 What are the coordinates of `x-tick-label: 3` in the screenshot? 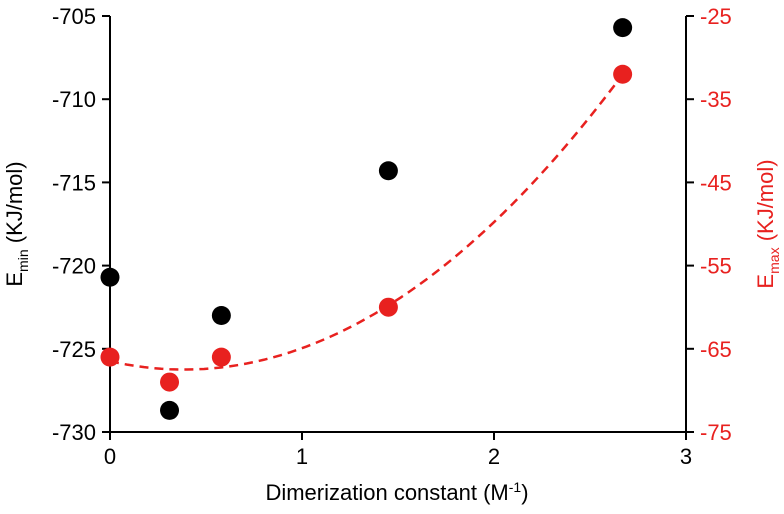 It's located at (686, 456).